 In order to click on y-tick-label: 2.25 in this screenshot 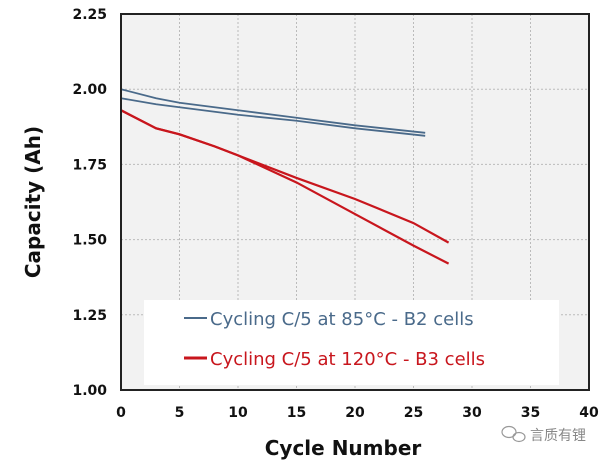, I will do `click(89, 15)`.